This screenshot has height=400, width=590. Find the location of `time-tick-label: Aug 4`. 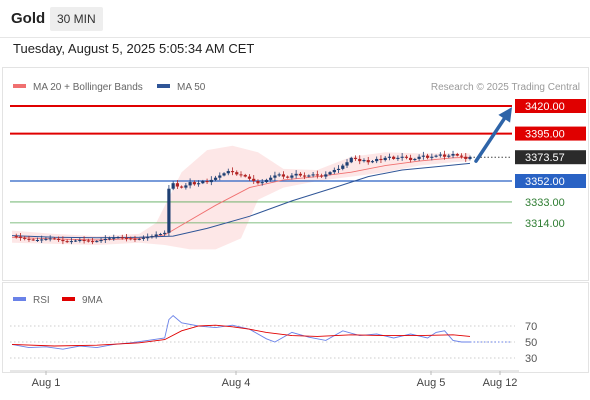

time-tick-label: Aug 4 is located at coordinates (236, 383).